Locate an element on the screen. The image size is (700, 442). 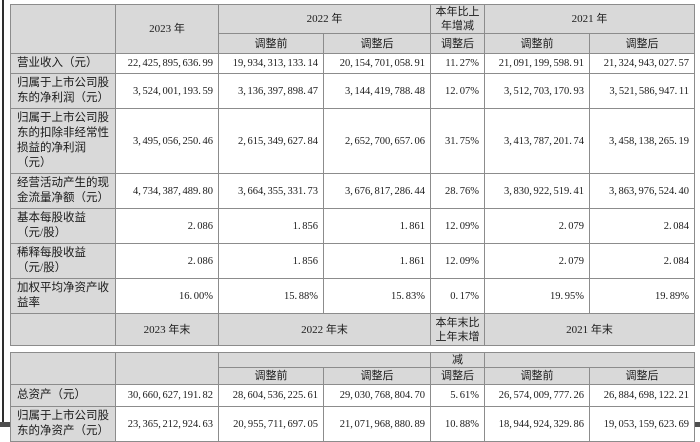
value-cell: 2, 652, 700, 657. 06 is located at coordinates (377, 141).